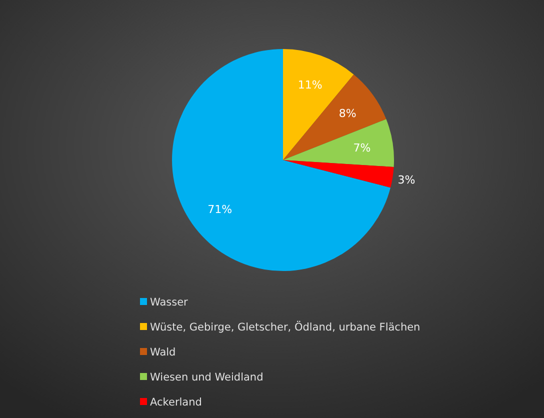 The width and height of the screenshot is (544, 418). What do you see at coordinates (347, 113) in the screenshot?
I see `data-label: 8%` at bounding box center [347, 113].